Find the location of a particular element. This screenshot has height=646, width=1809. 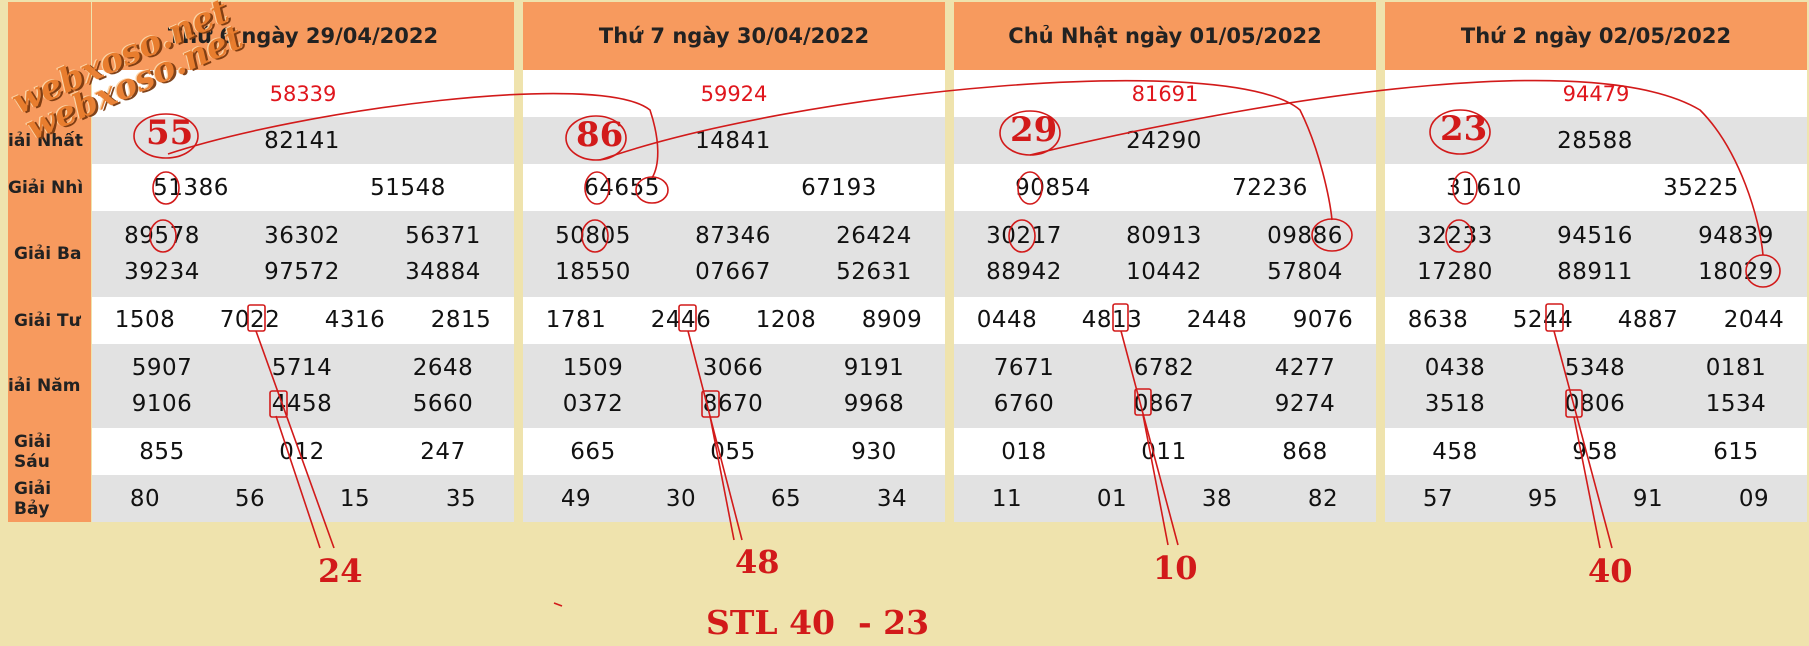

label-giai-nam: iải Năm is located at coordinates (49, 386).